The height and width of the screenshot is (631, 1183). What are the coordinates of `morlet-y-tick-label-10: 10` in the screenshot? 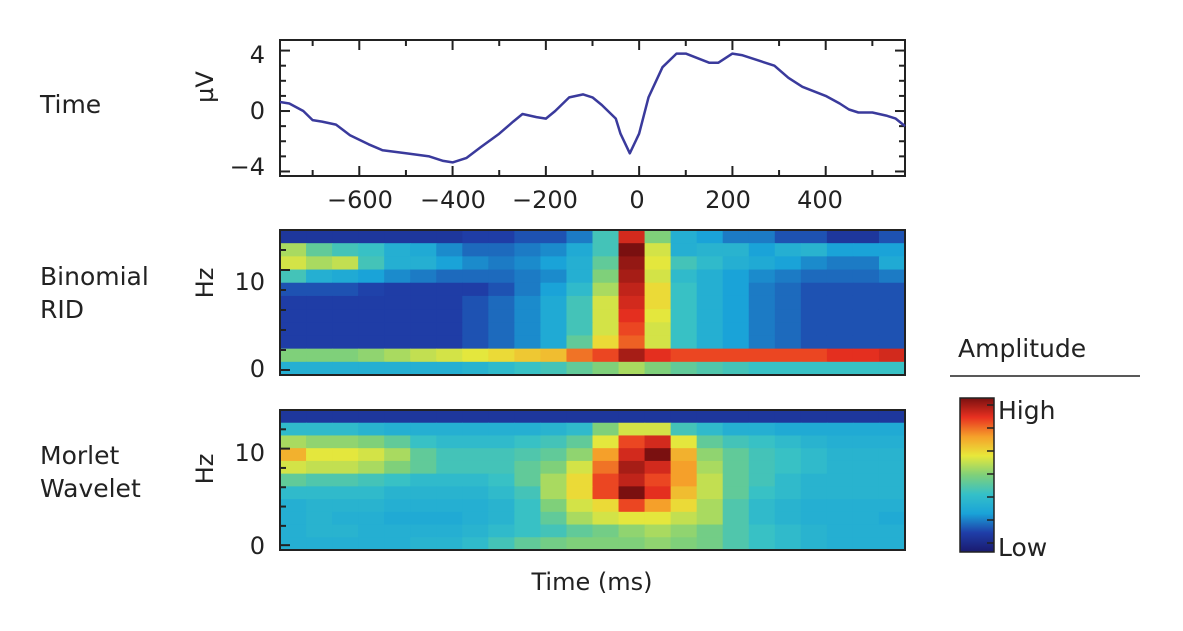 It's located at (249, 453).